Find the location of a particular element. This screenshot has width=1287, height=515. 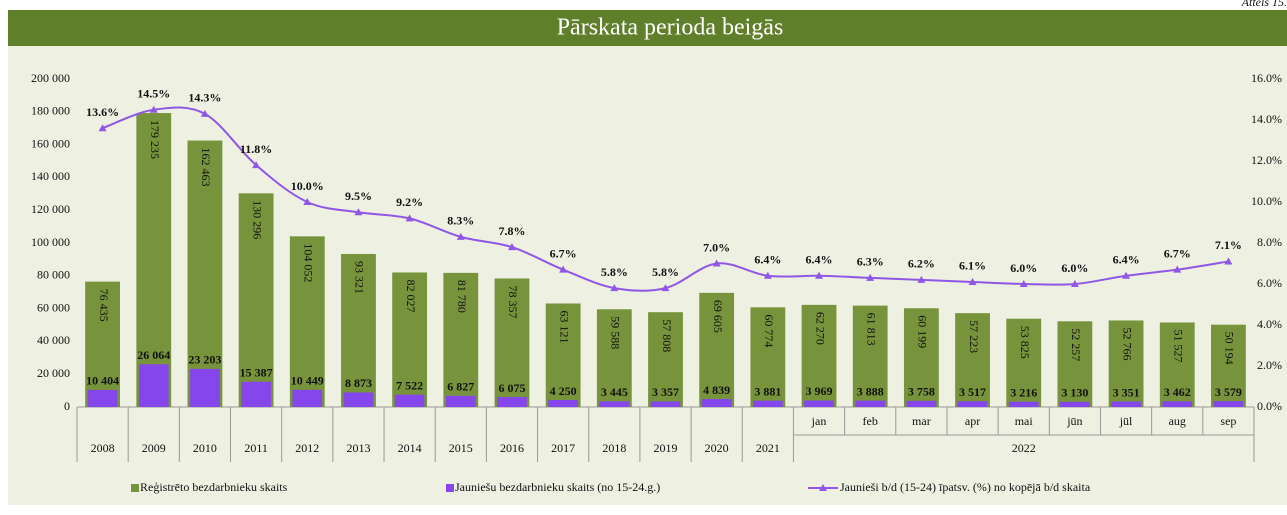

data-label: 3 351 is located at coordinates (1126, 392).